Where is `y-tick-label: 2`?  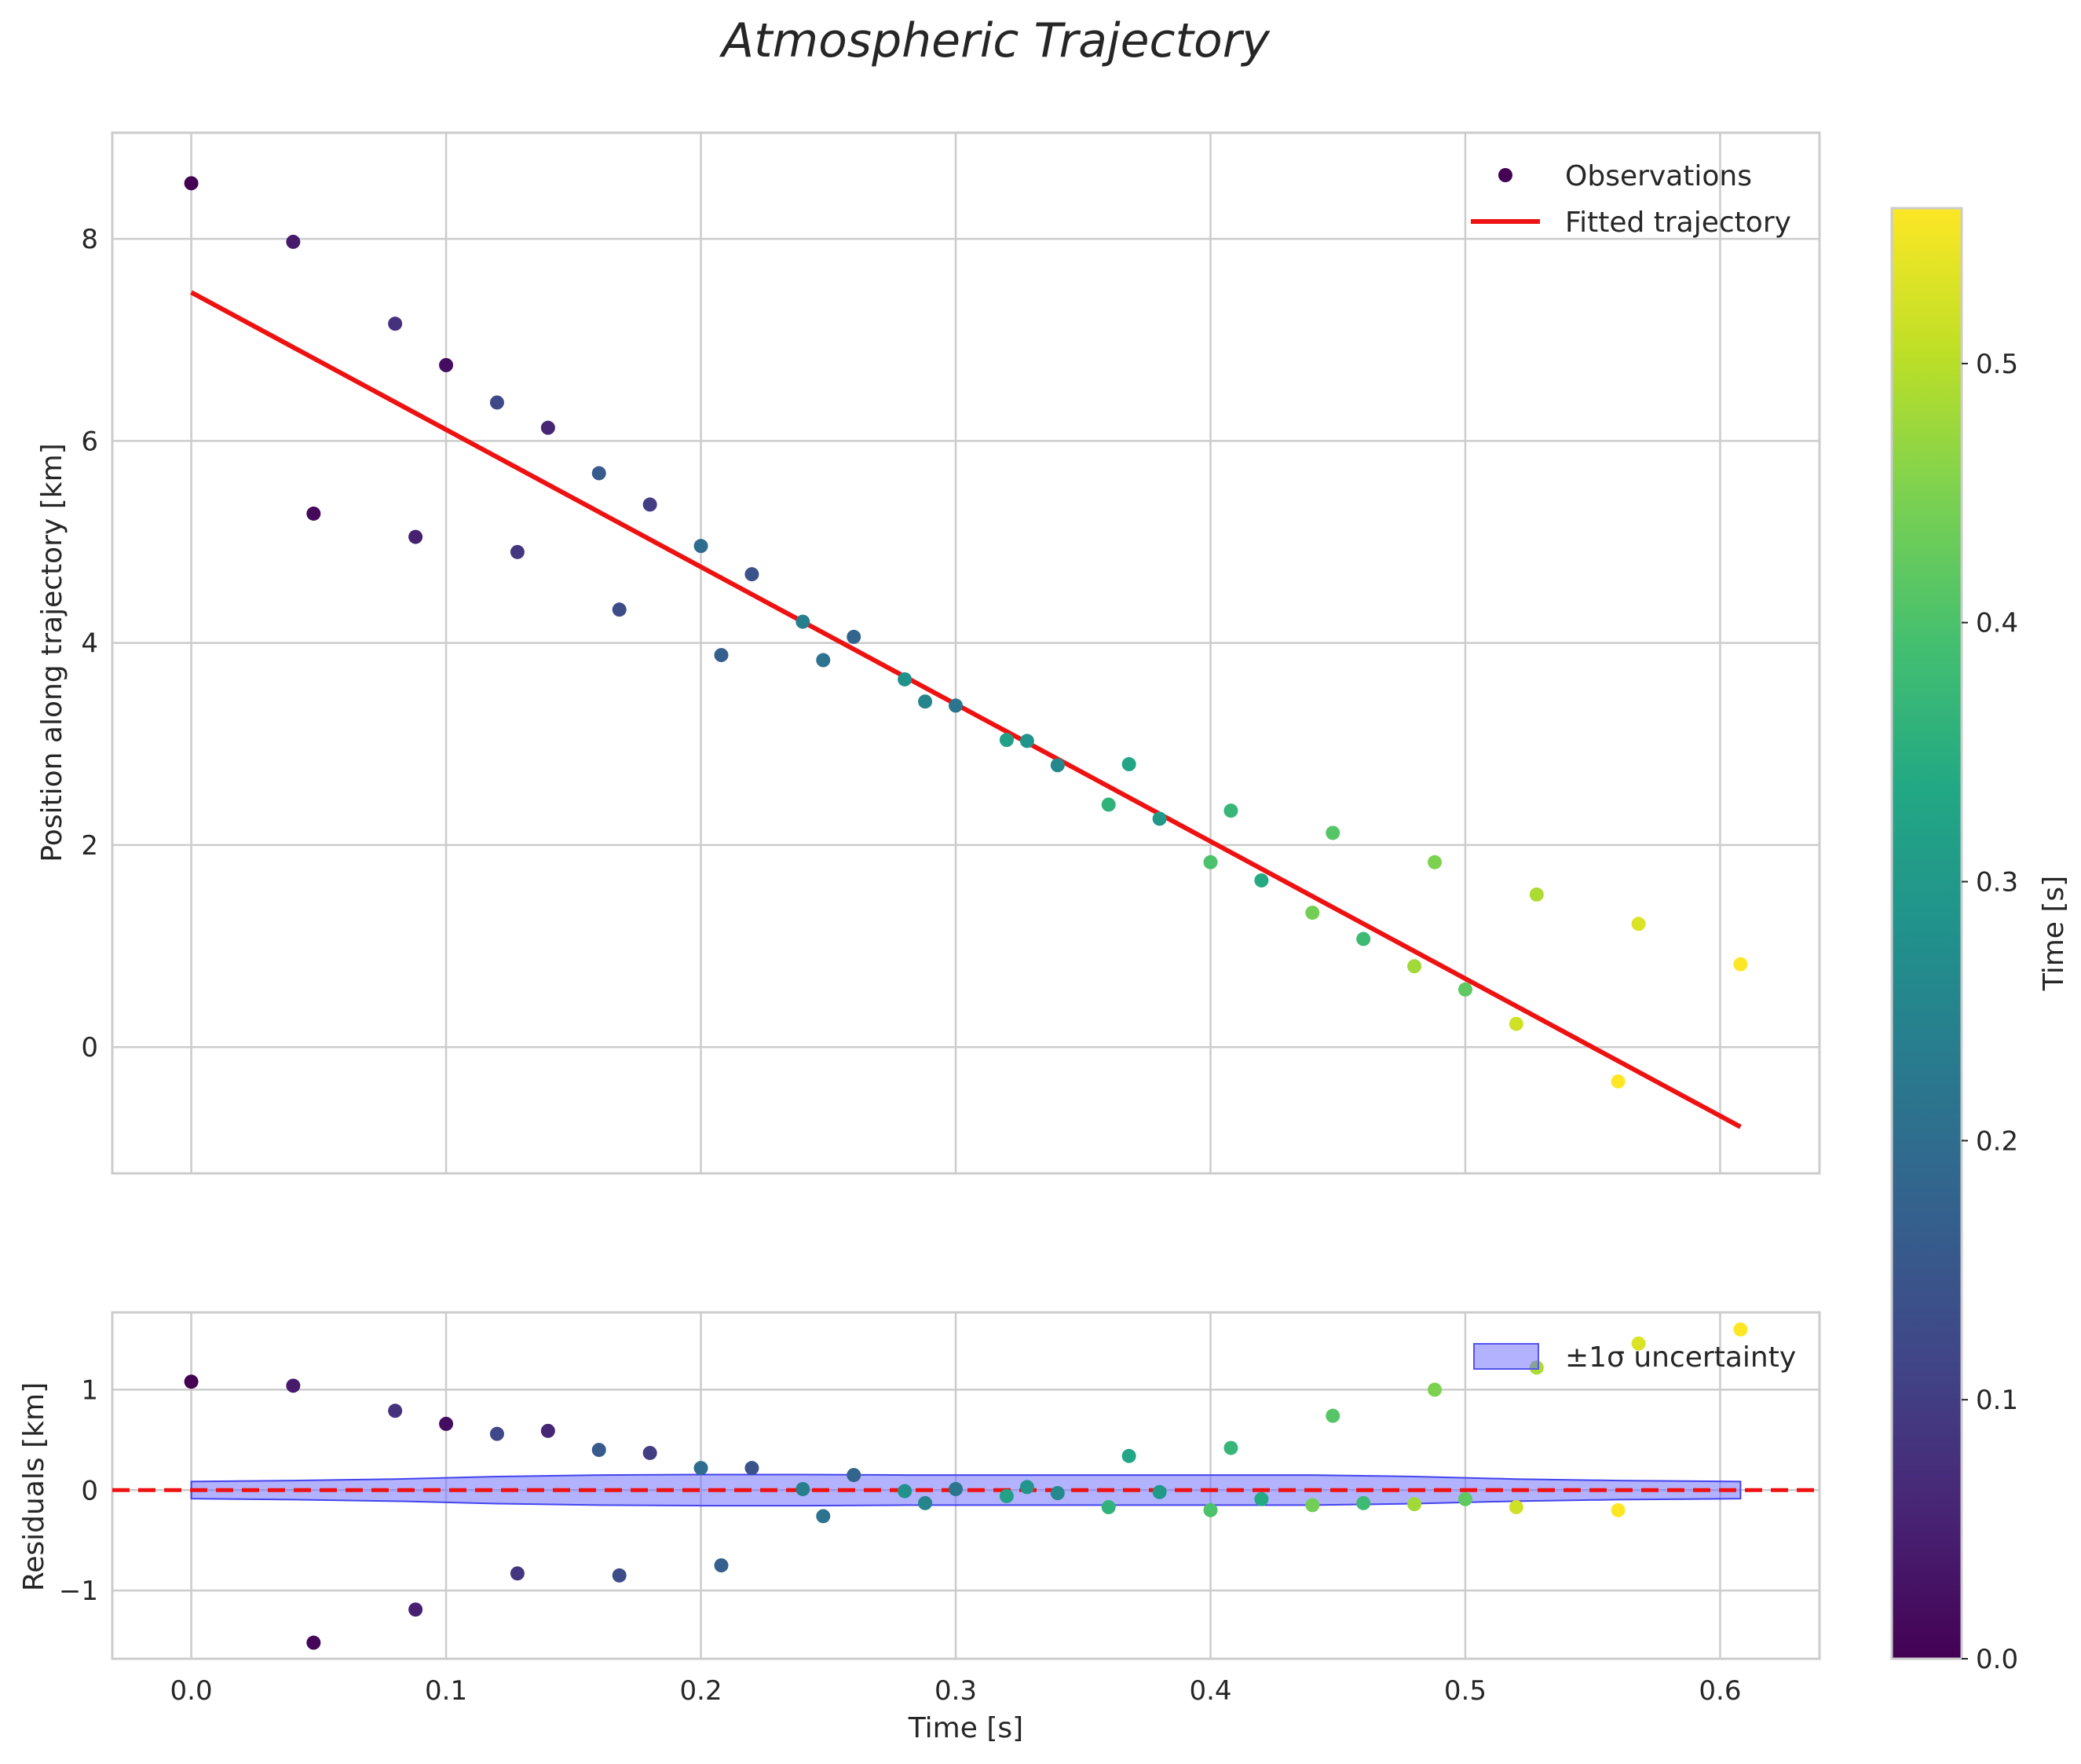
y-tick-label: 2 is located at coordinates (89, 846).